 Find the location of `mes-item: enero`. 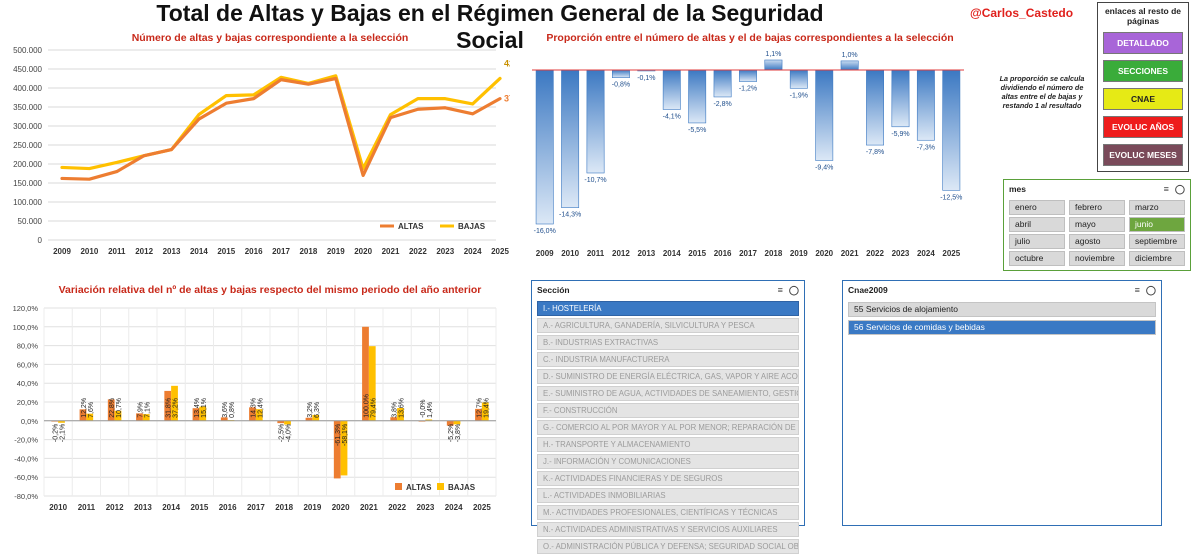

mes-item: enero is located at coordinates (1037, 207).